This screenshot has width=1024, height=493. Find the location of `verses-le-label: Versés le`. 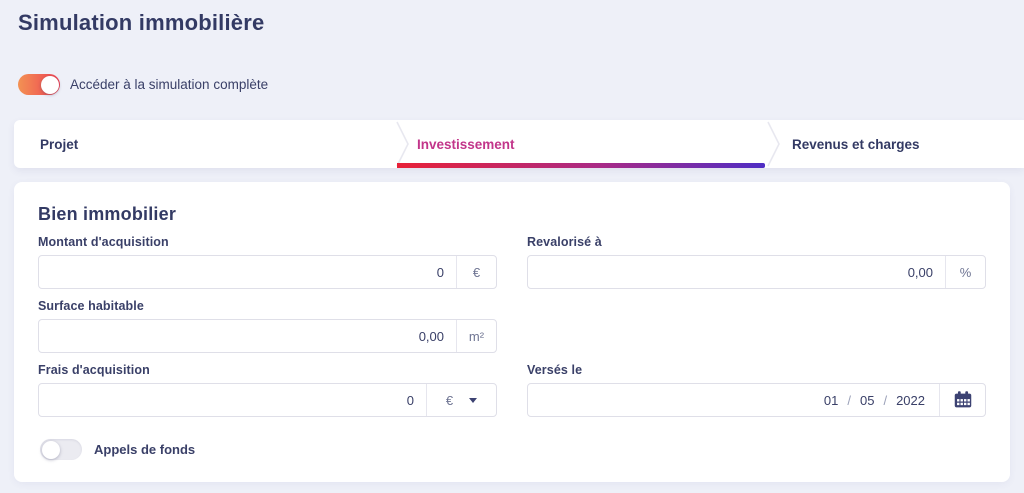

verses-le-label: Versés le is located at coordinates (555, 370).